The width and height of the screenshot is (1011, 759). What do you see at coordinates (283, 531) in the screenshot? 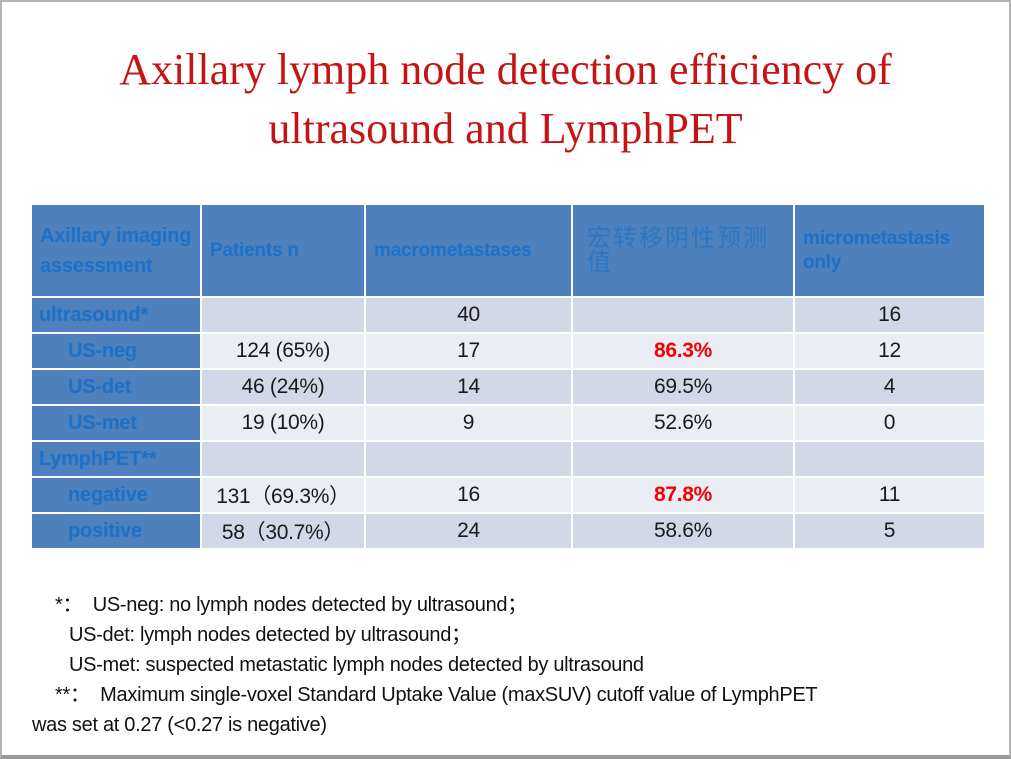
I see `cell-patients: 58（30.7%）` at bounding box center [283, 531].